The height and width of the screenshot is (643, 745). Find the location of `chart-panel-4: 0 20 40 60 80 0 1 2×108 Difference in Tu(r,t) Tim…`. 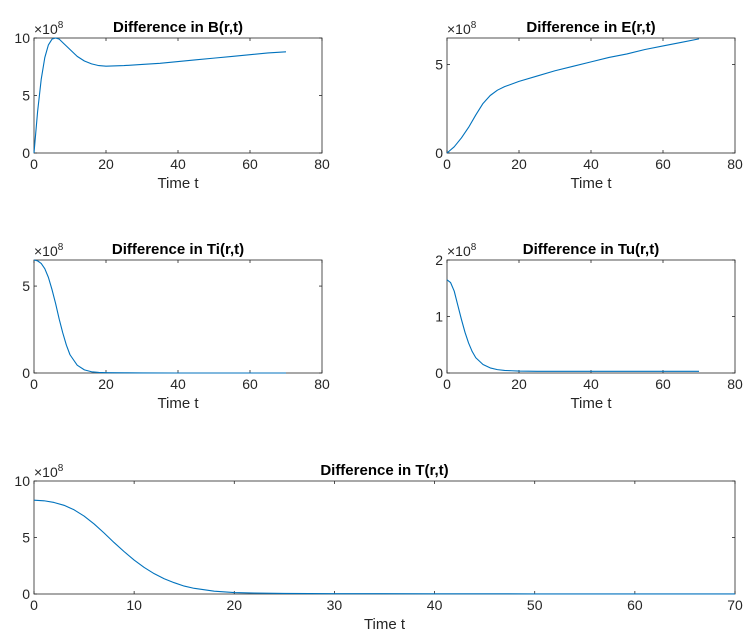

chart-panel-4: 0 20 40 60 80 0 1 2×108 Difference in Tu(r,t) Tim… is located at coordinates (589, 326).